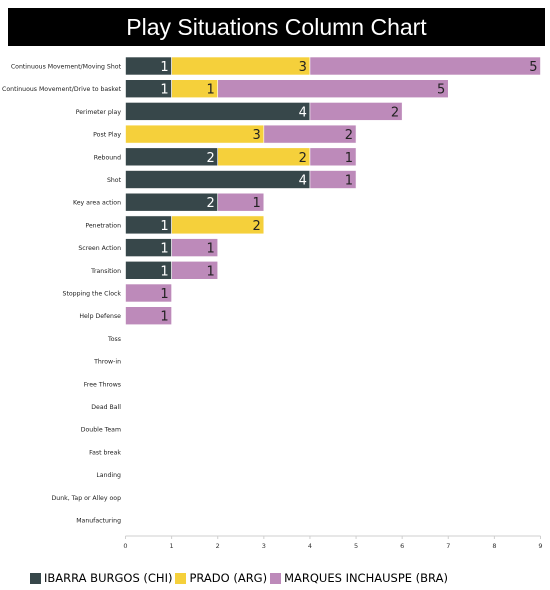  What do you see at coordinates (99, 112) in the screenshot?
I see `category-label: Perimeter play` at bounding box center [99, 112].